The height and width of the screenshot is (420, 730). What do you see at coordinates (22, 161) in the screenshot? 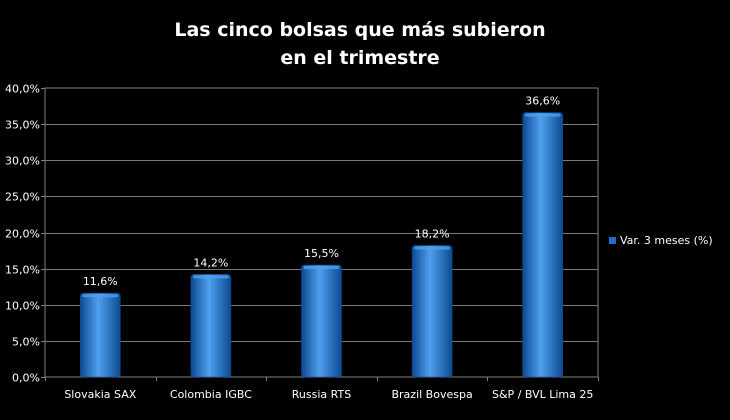
I see `y-tick-label: 30,0%` at bounding box center [22, 161].